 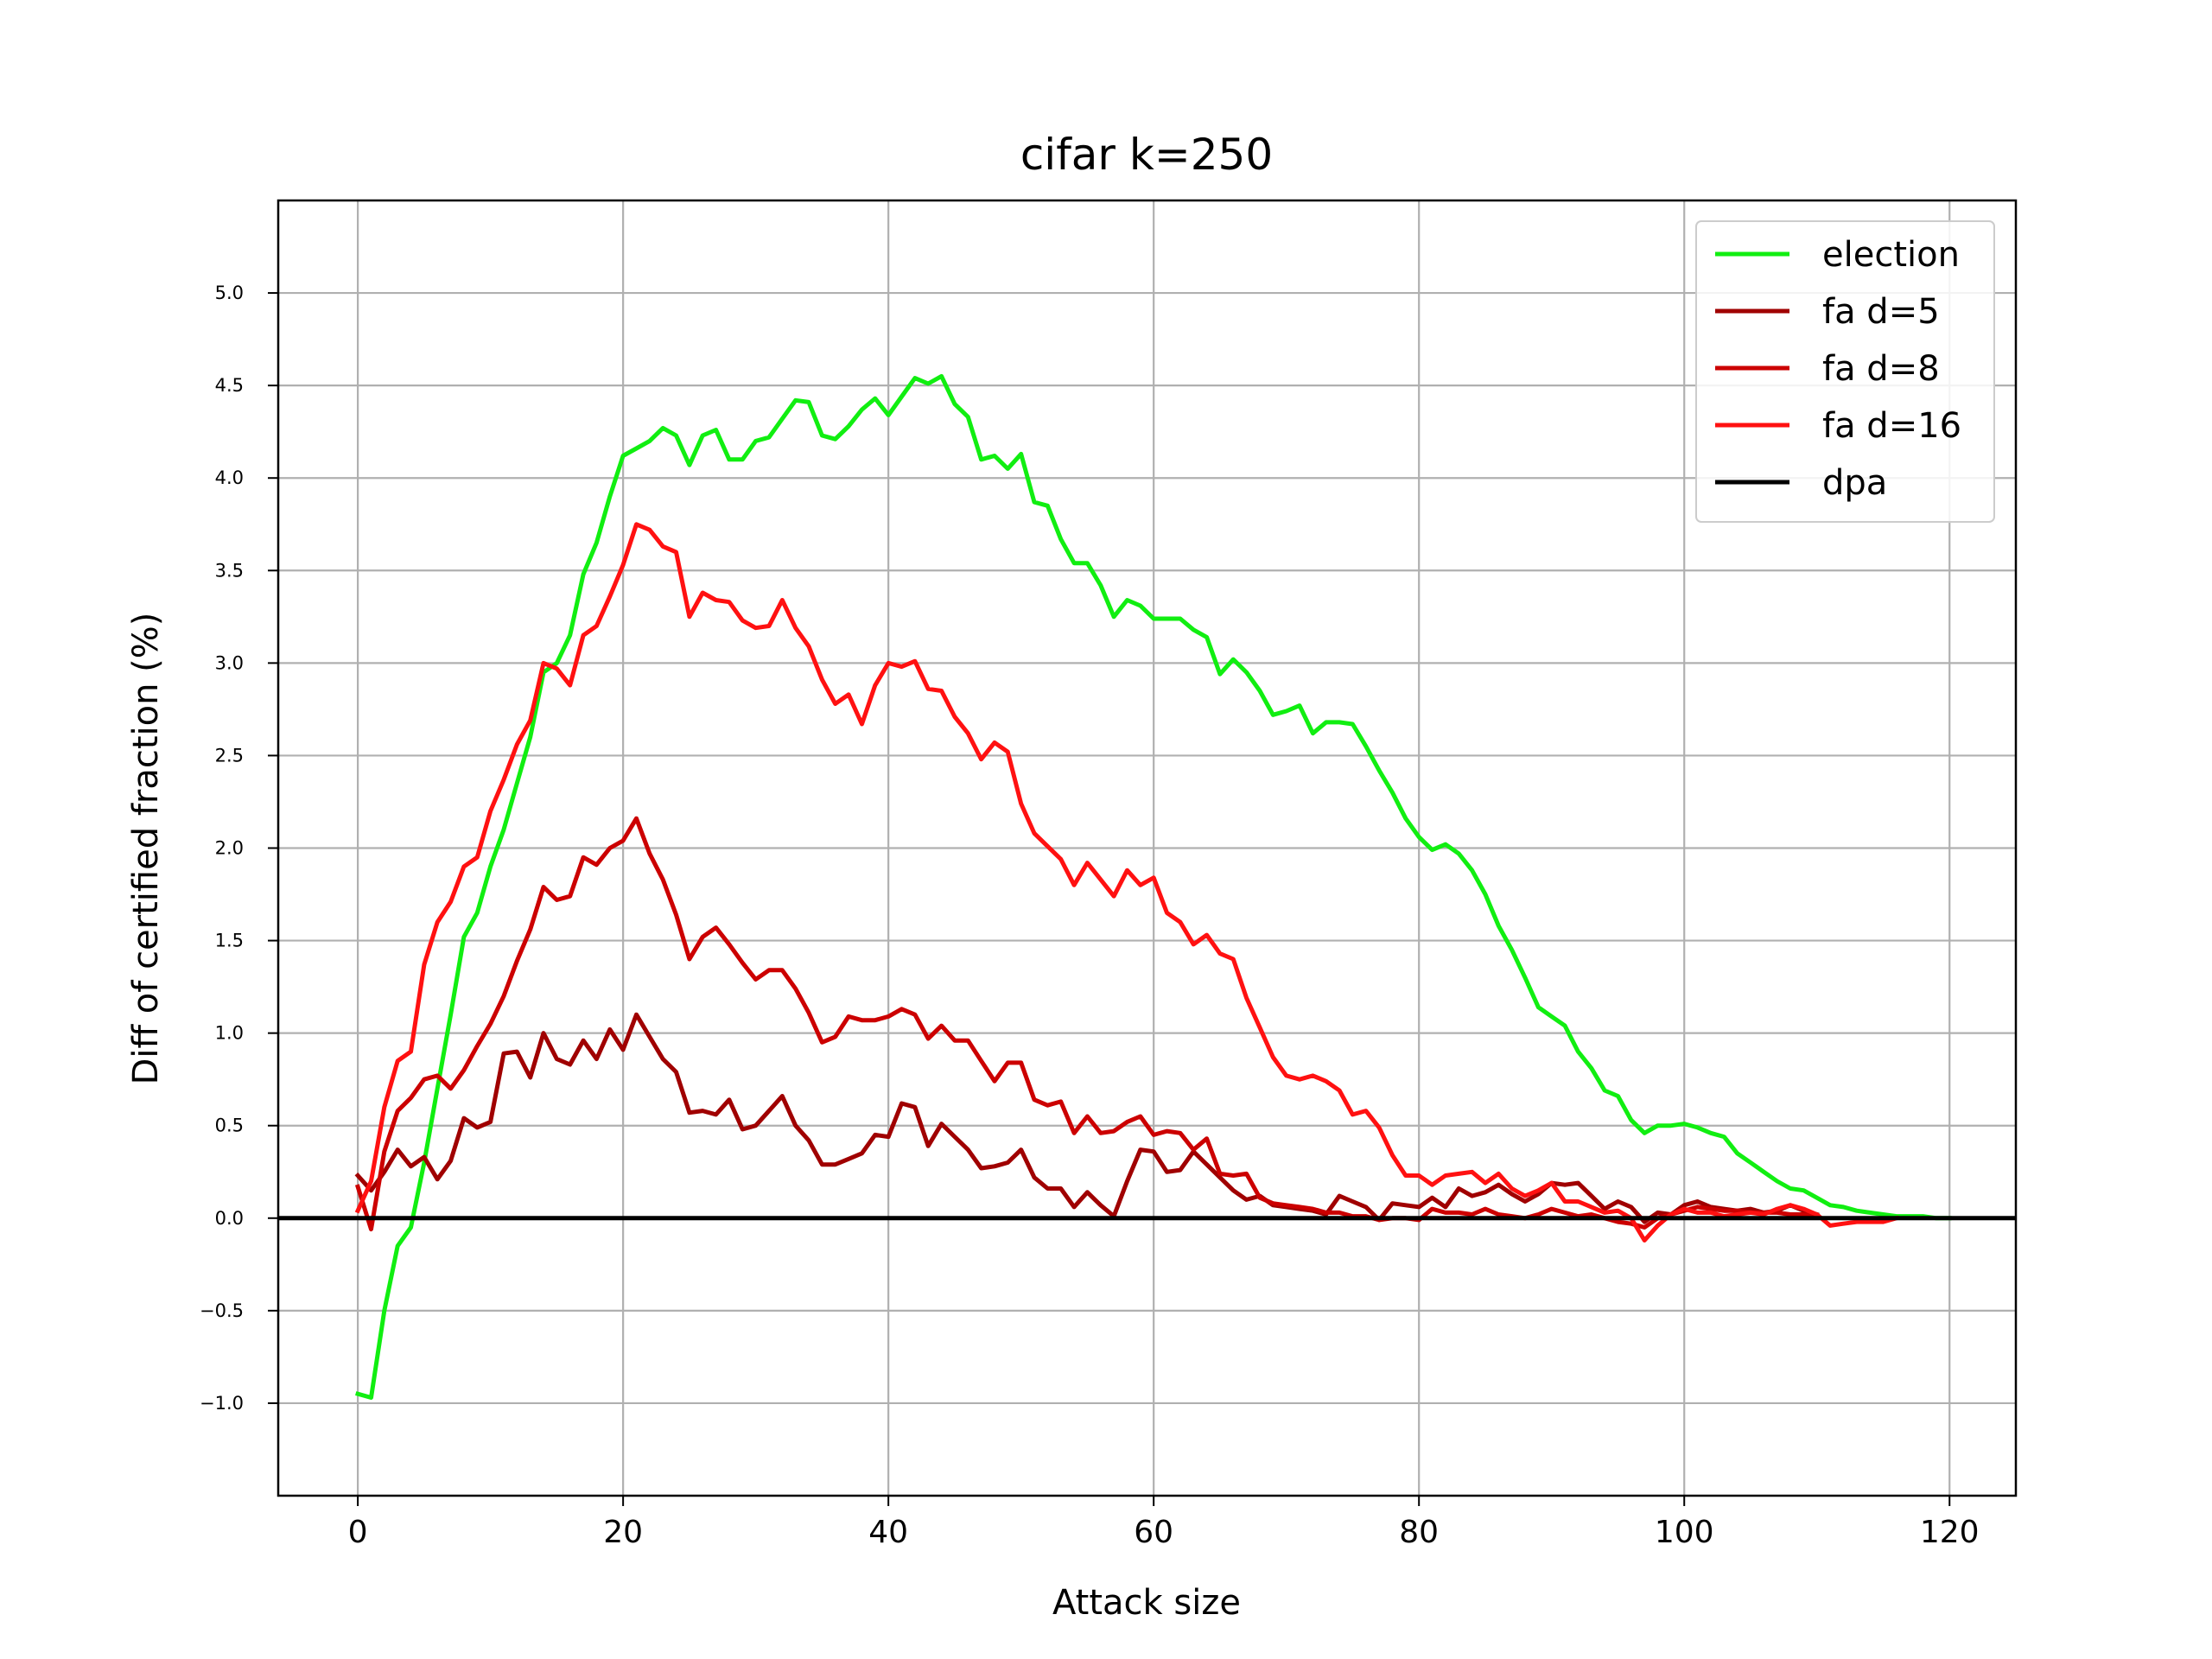 What do you see at coordinates (230, 293) in the screenshot?
I see `y-tick-label: 5.0` at bounding box center [230, 293].